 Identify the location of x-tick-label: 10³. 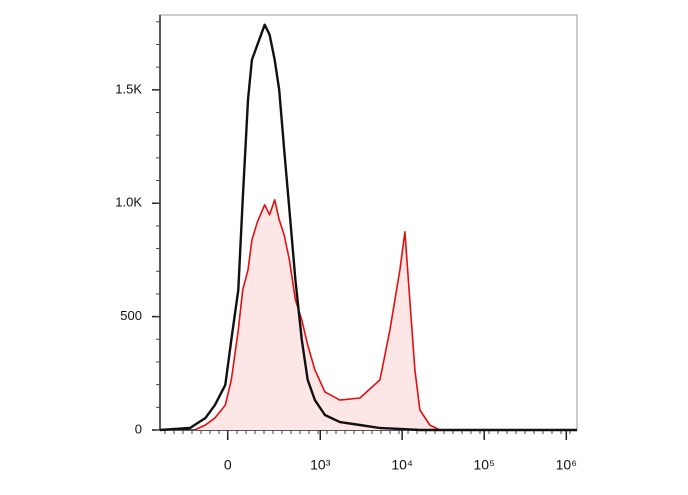
(320, 465).